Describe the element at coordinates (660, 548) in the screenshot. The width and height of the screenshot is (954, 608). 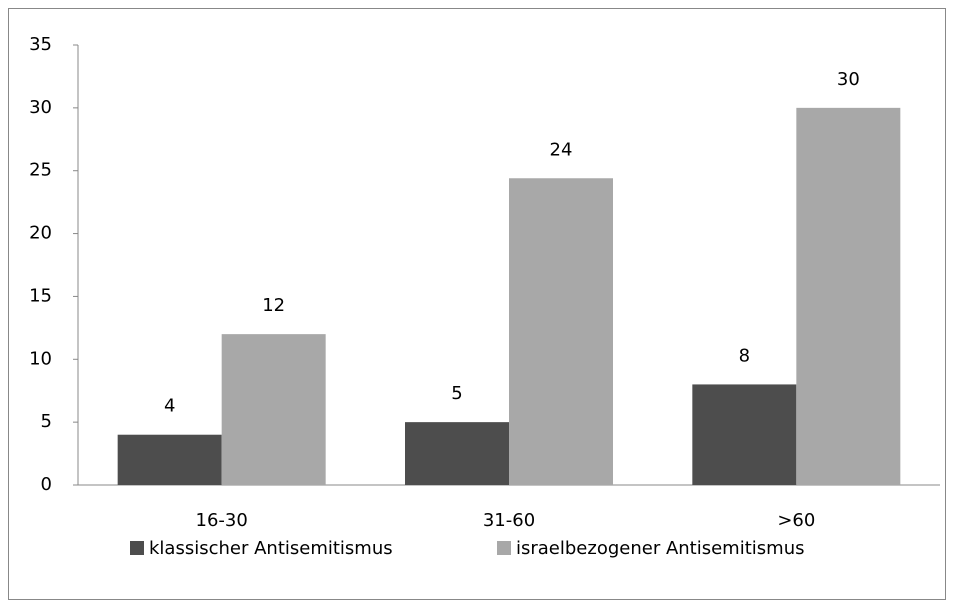
I see `legend-label: israelbezogener Antisemitismus` at that location.